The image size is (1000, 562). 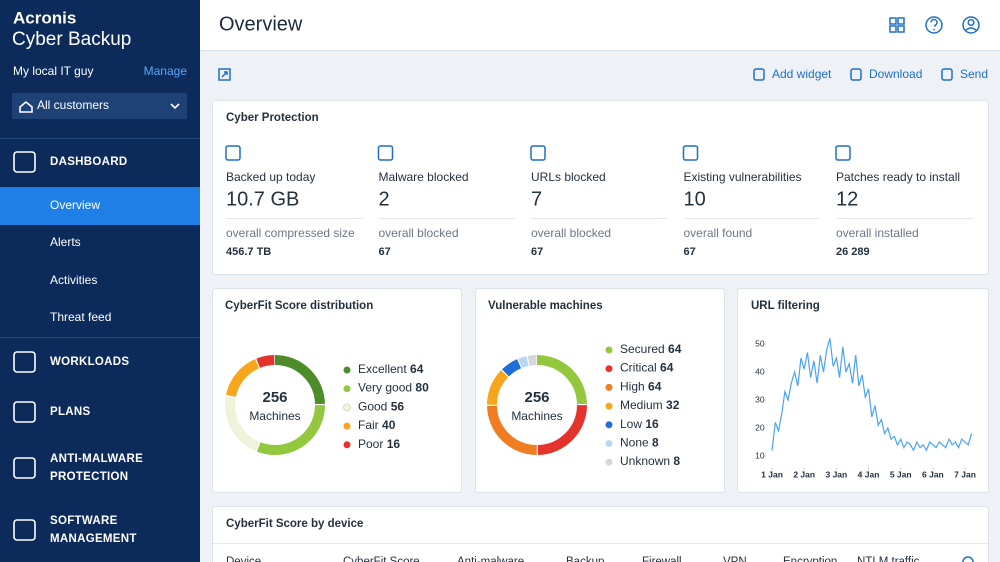 What do you see at coordinates (75, 205) in the screenshot?
I see `nav-subitem: Overview` at bounding box center [75, 205].